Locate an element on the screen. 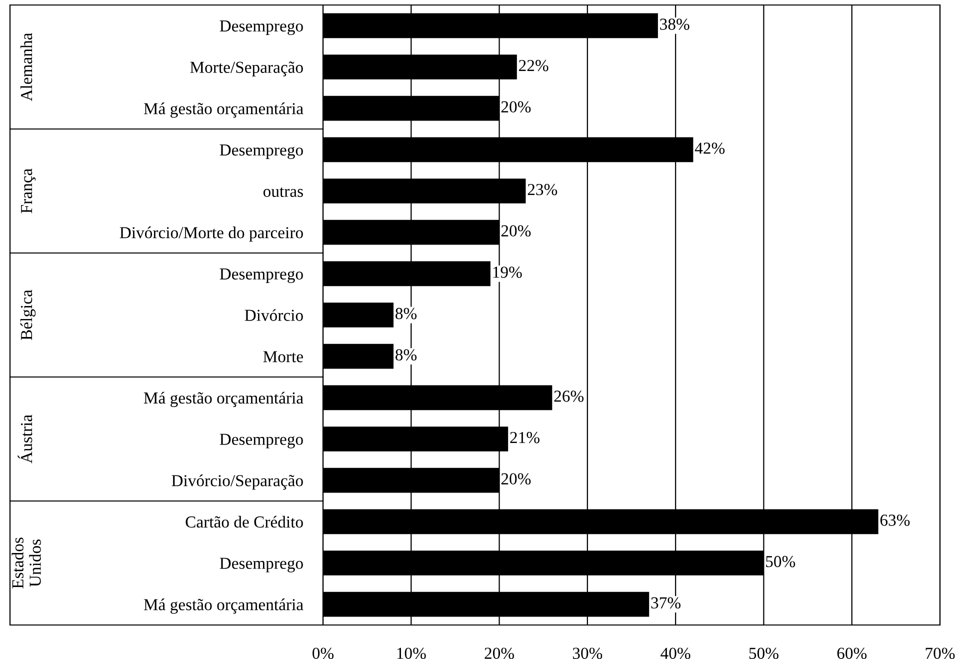 The image size is (968, 659). data-label: 37% is located at coordinates (665, 603).